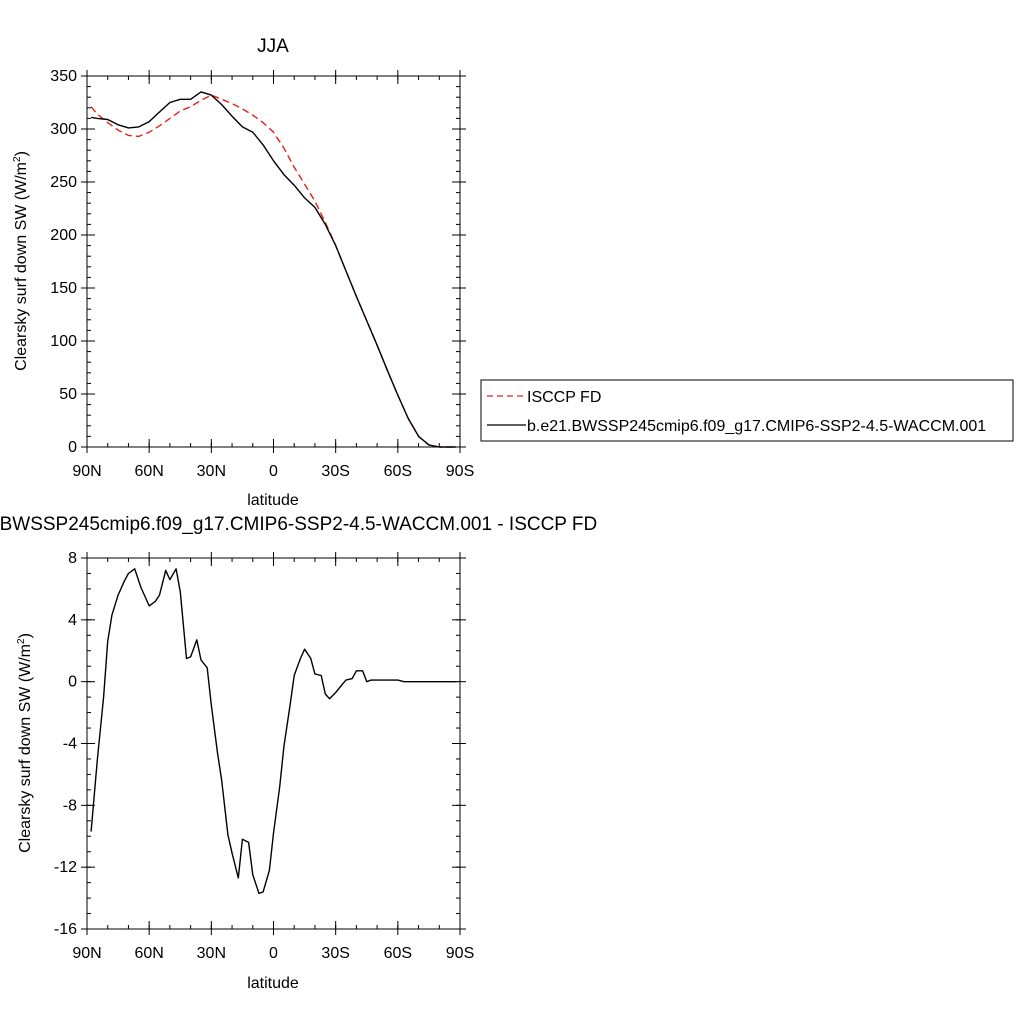 The width and height of the screenshot is (1024, 1024). Describe the element at coordinates (63, 288) in the screenshot. I see `top-y-tick-label: 150` at that location.